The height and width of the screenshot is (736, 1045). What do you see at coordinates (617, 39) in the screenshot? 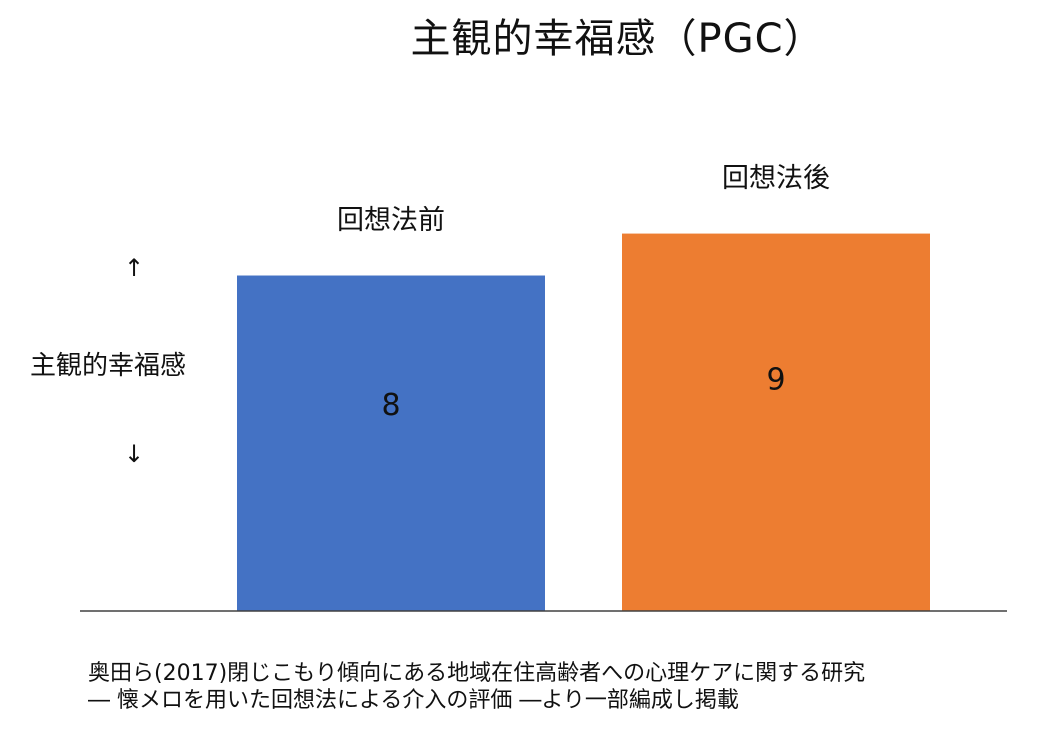
I see `chart-title: 主観的幸福感（PGC）` at bounding box center [617, 39].